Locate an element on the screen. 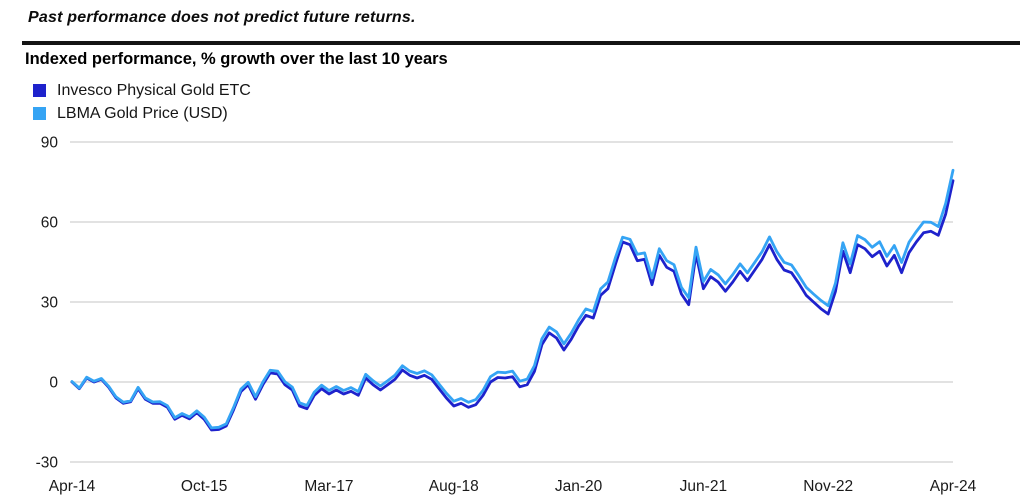 This screenshot has height=503, width=1024. y-axis-tick-label: 0 is located at coordinates (53, 383).